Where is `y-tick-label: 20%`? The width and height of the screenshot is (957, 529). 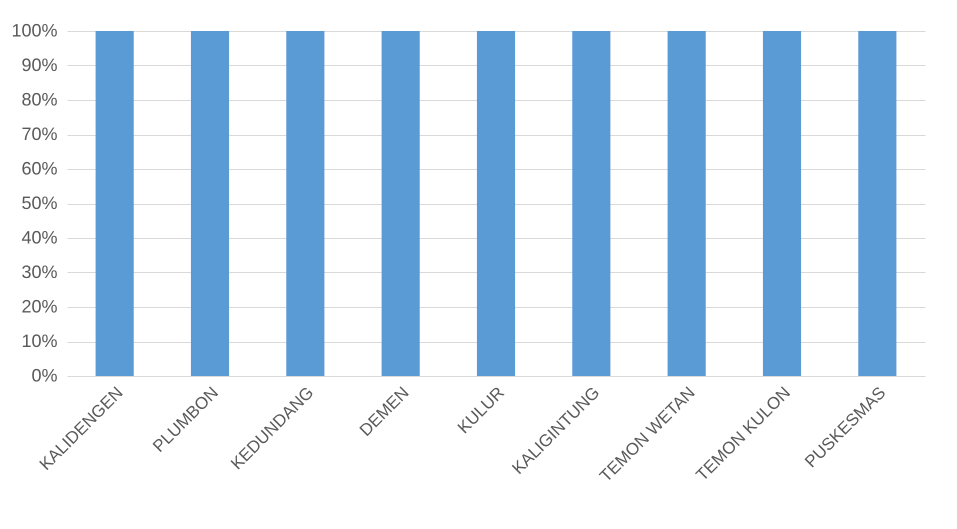 y-tick-label: 20% is located at coordinates (39, 306).